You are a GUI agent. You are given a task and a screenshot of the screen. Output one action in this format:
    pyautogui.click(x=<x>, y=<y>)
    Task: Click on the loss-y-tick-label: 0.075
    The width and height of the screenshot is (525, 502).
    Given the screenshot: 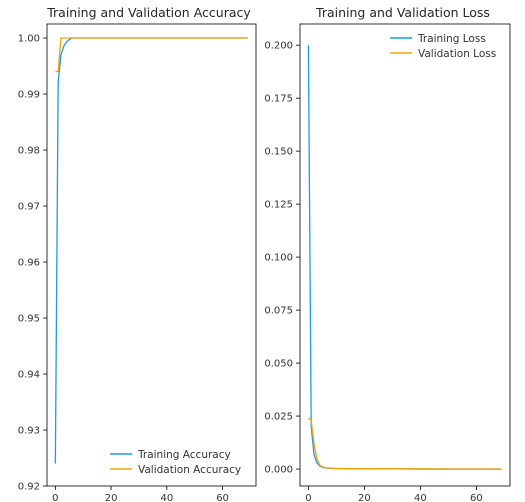 What is the action you would take?
    pyautogui.click(x=278, y=311)
    